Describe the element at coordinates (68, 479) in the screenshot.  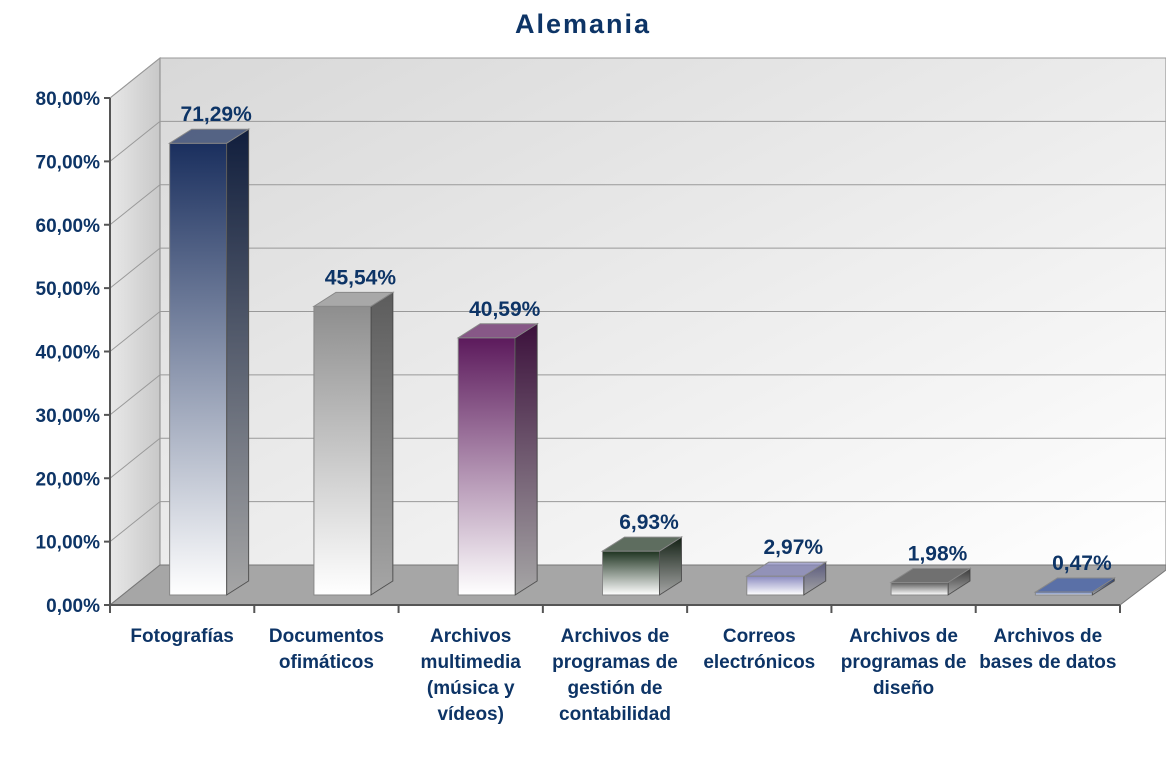
I see `y-tick-label: 20,00%` at that location.